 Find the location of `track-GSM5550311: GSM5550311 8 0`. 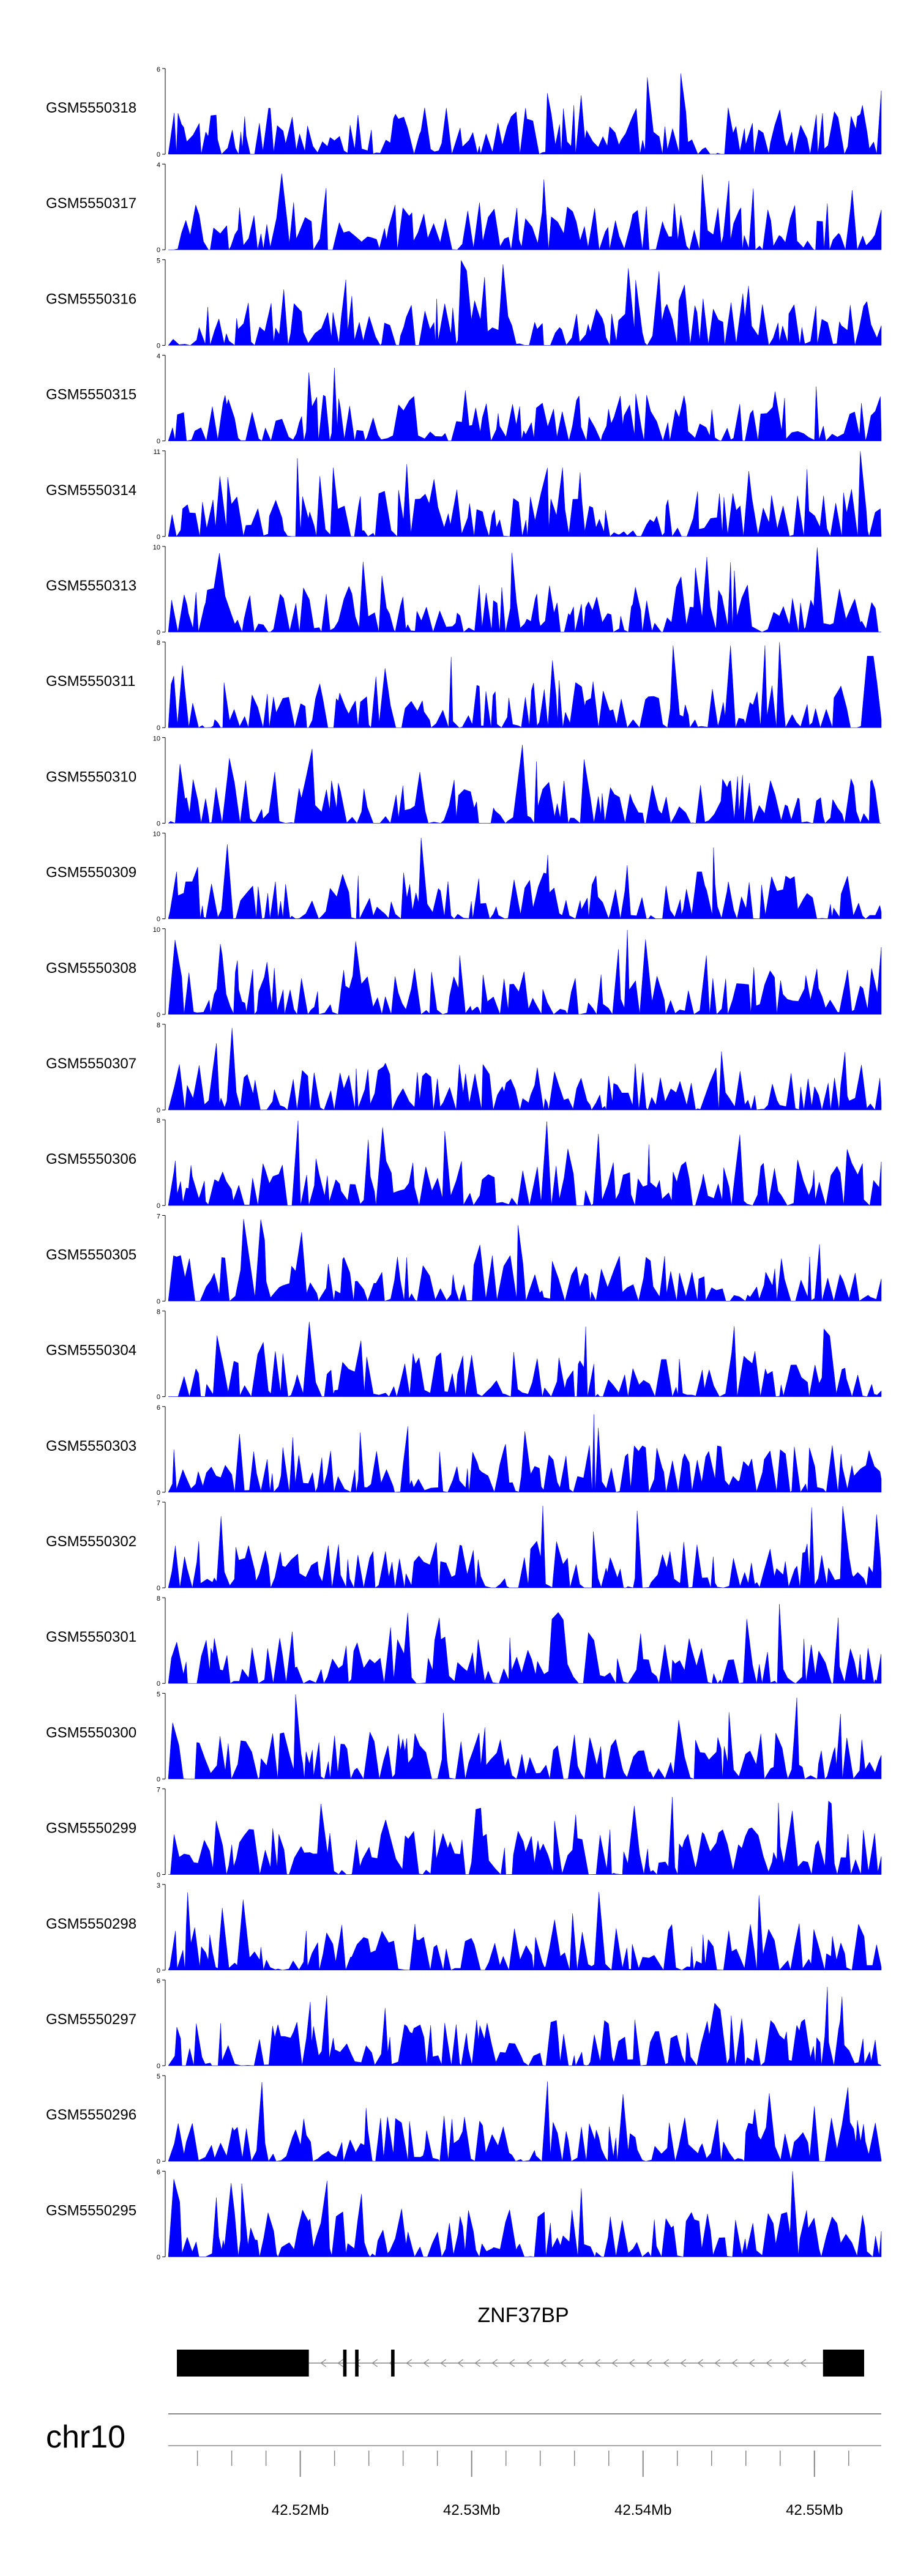

track-GSM5550311: GSM5550311 8 0 is located at coordinates (464, 685).